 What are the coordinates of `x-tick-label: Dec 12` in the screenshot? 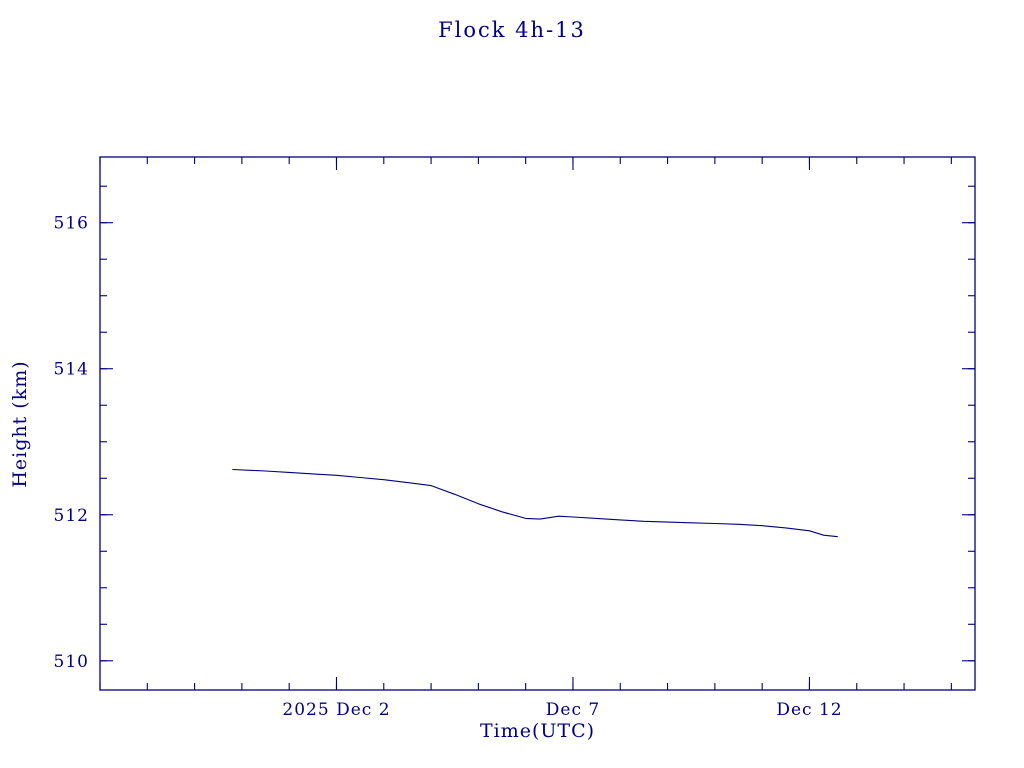 It's located at (809, 710).